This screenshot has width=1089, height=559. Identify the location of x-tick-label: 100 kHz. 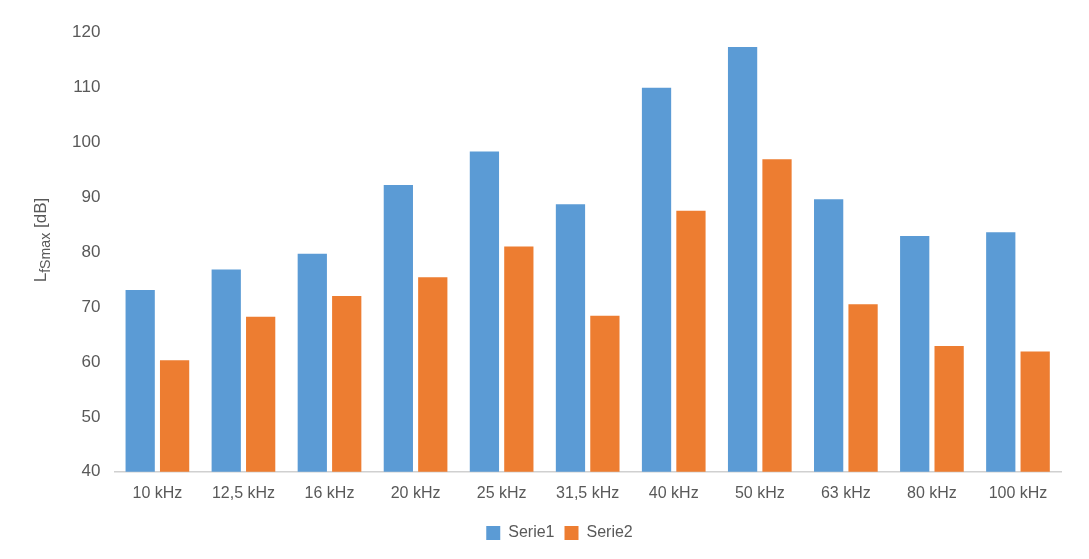
(1018, 492).